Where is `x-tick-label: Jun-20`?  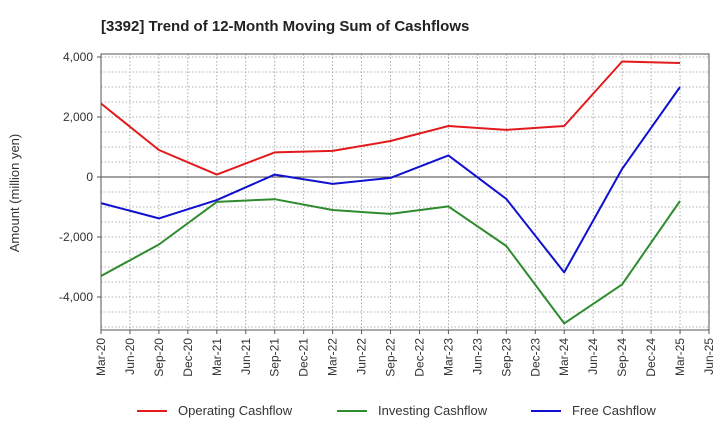
x-tick-label: Jun-20 is located at coordinates (130, 356).